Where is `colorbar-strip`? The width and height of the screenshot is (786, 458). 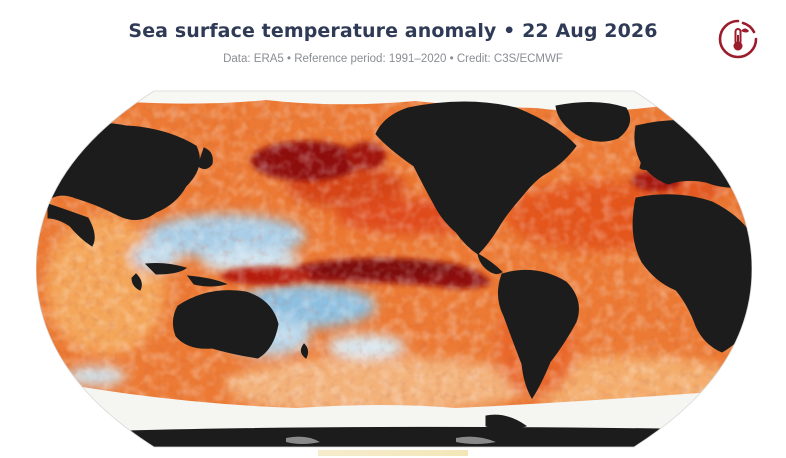
colorbar-strip is located at coordinates (393, 453).